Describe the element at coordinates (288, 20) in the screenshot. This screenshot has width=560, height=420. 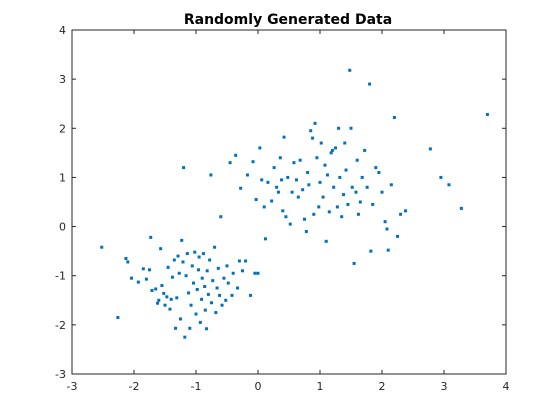
I see `chart-title: Randomly Generated Data` at that location.